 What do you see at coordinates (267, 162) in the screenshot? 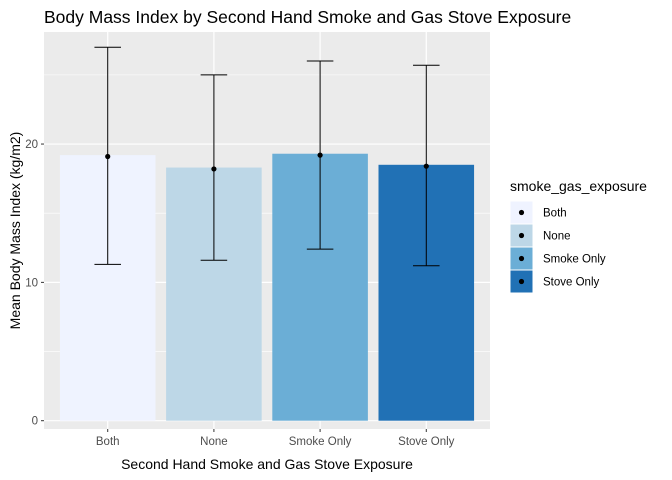
I see `mean-points` at bounding box center [267, 162].